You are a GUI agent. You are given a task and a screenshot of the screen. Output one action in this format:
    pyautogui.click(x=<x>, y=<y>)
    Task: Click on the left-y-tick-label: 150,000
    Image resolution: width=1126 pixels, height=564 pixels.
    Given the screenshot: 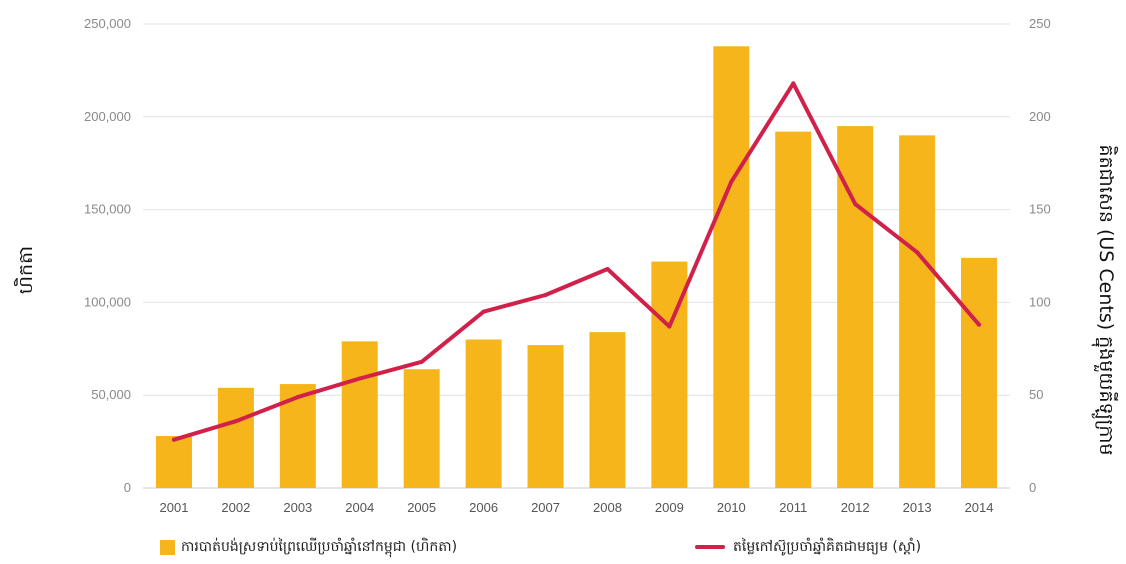 What is the action you would take?
    pyautogui.click(x=107, y=209)
    